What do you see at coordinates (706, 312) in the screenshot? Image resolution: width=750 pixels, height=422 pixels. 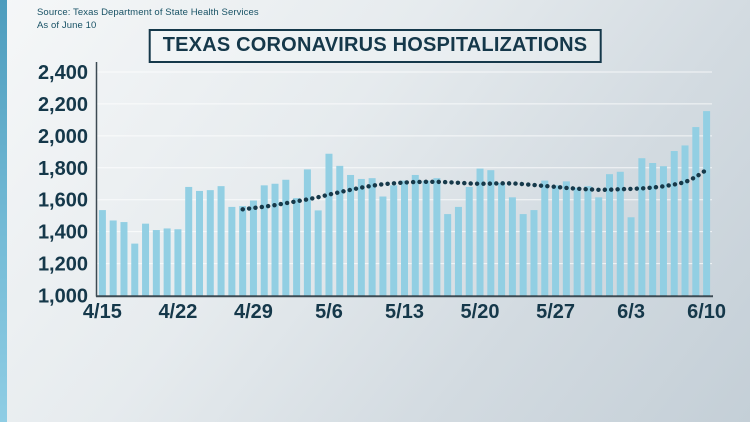 I see `x-axis-label: 6/10` at bounding box center [706, 312].